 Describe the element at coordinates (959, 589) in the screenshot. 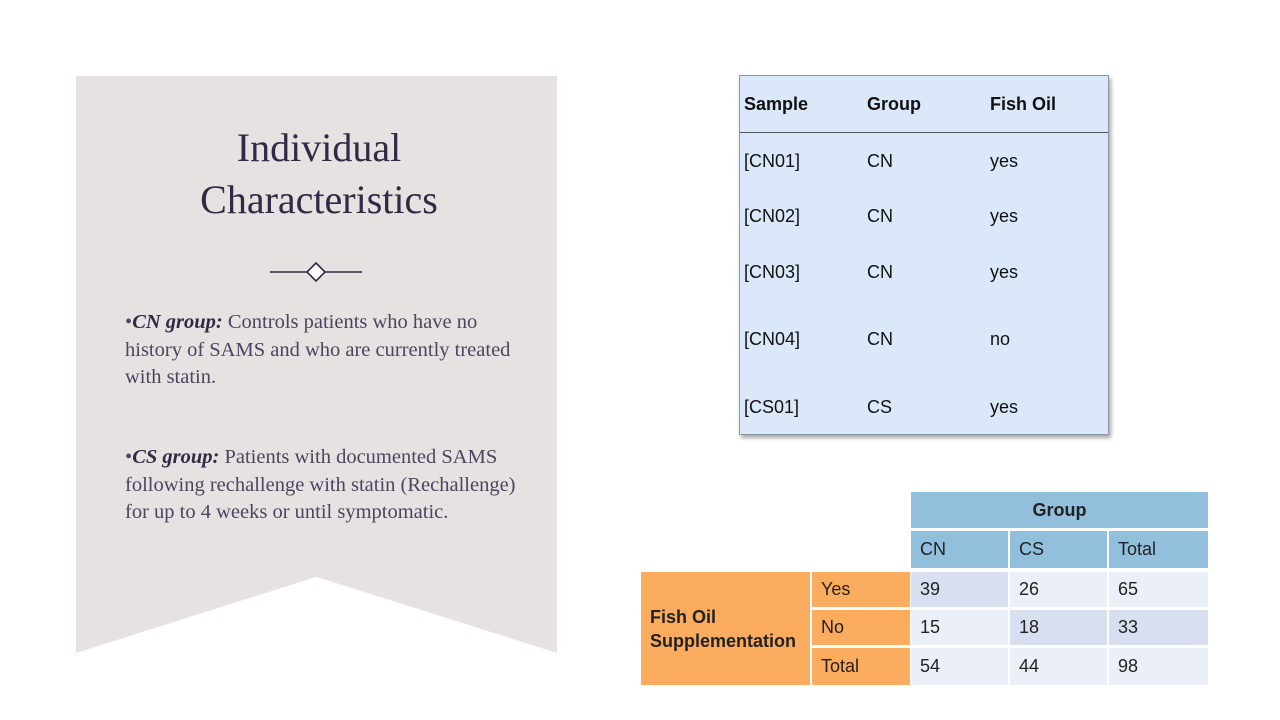

I see `crosstab-cell: 39` at that location.